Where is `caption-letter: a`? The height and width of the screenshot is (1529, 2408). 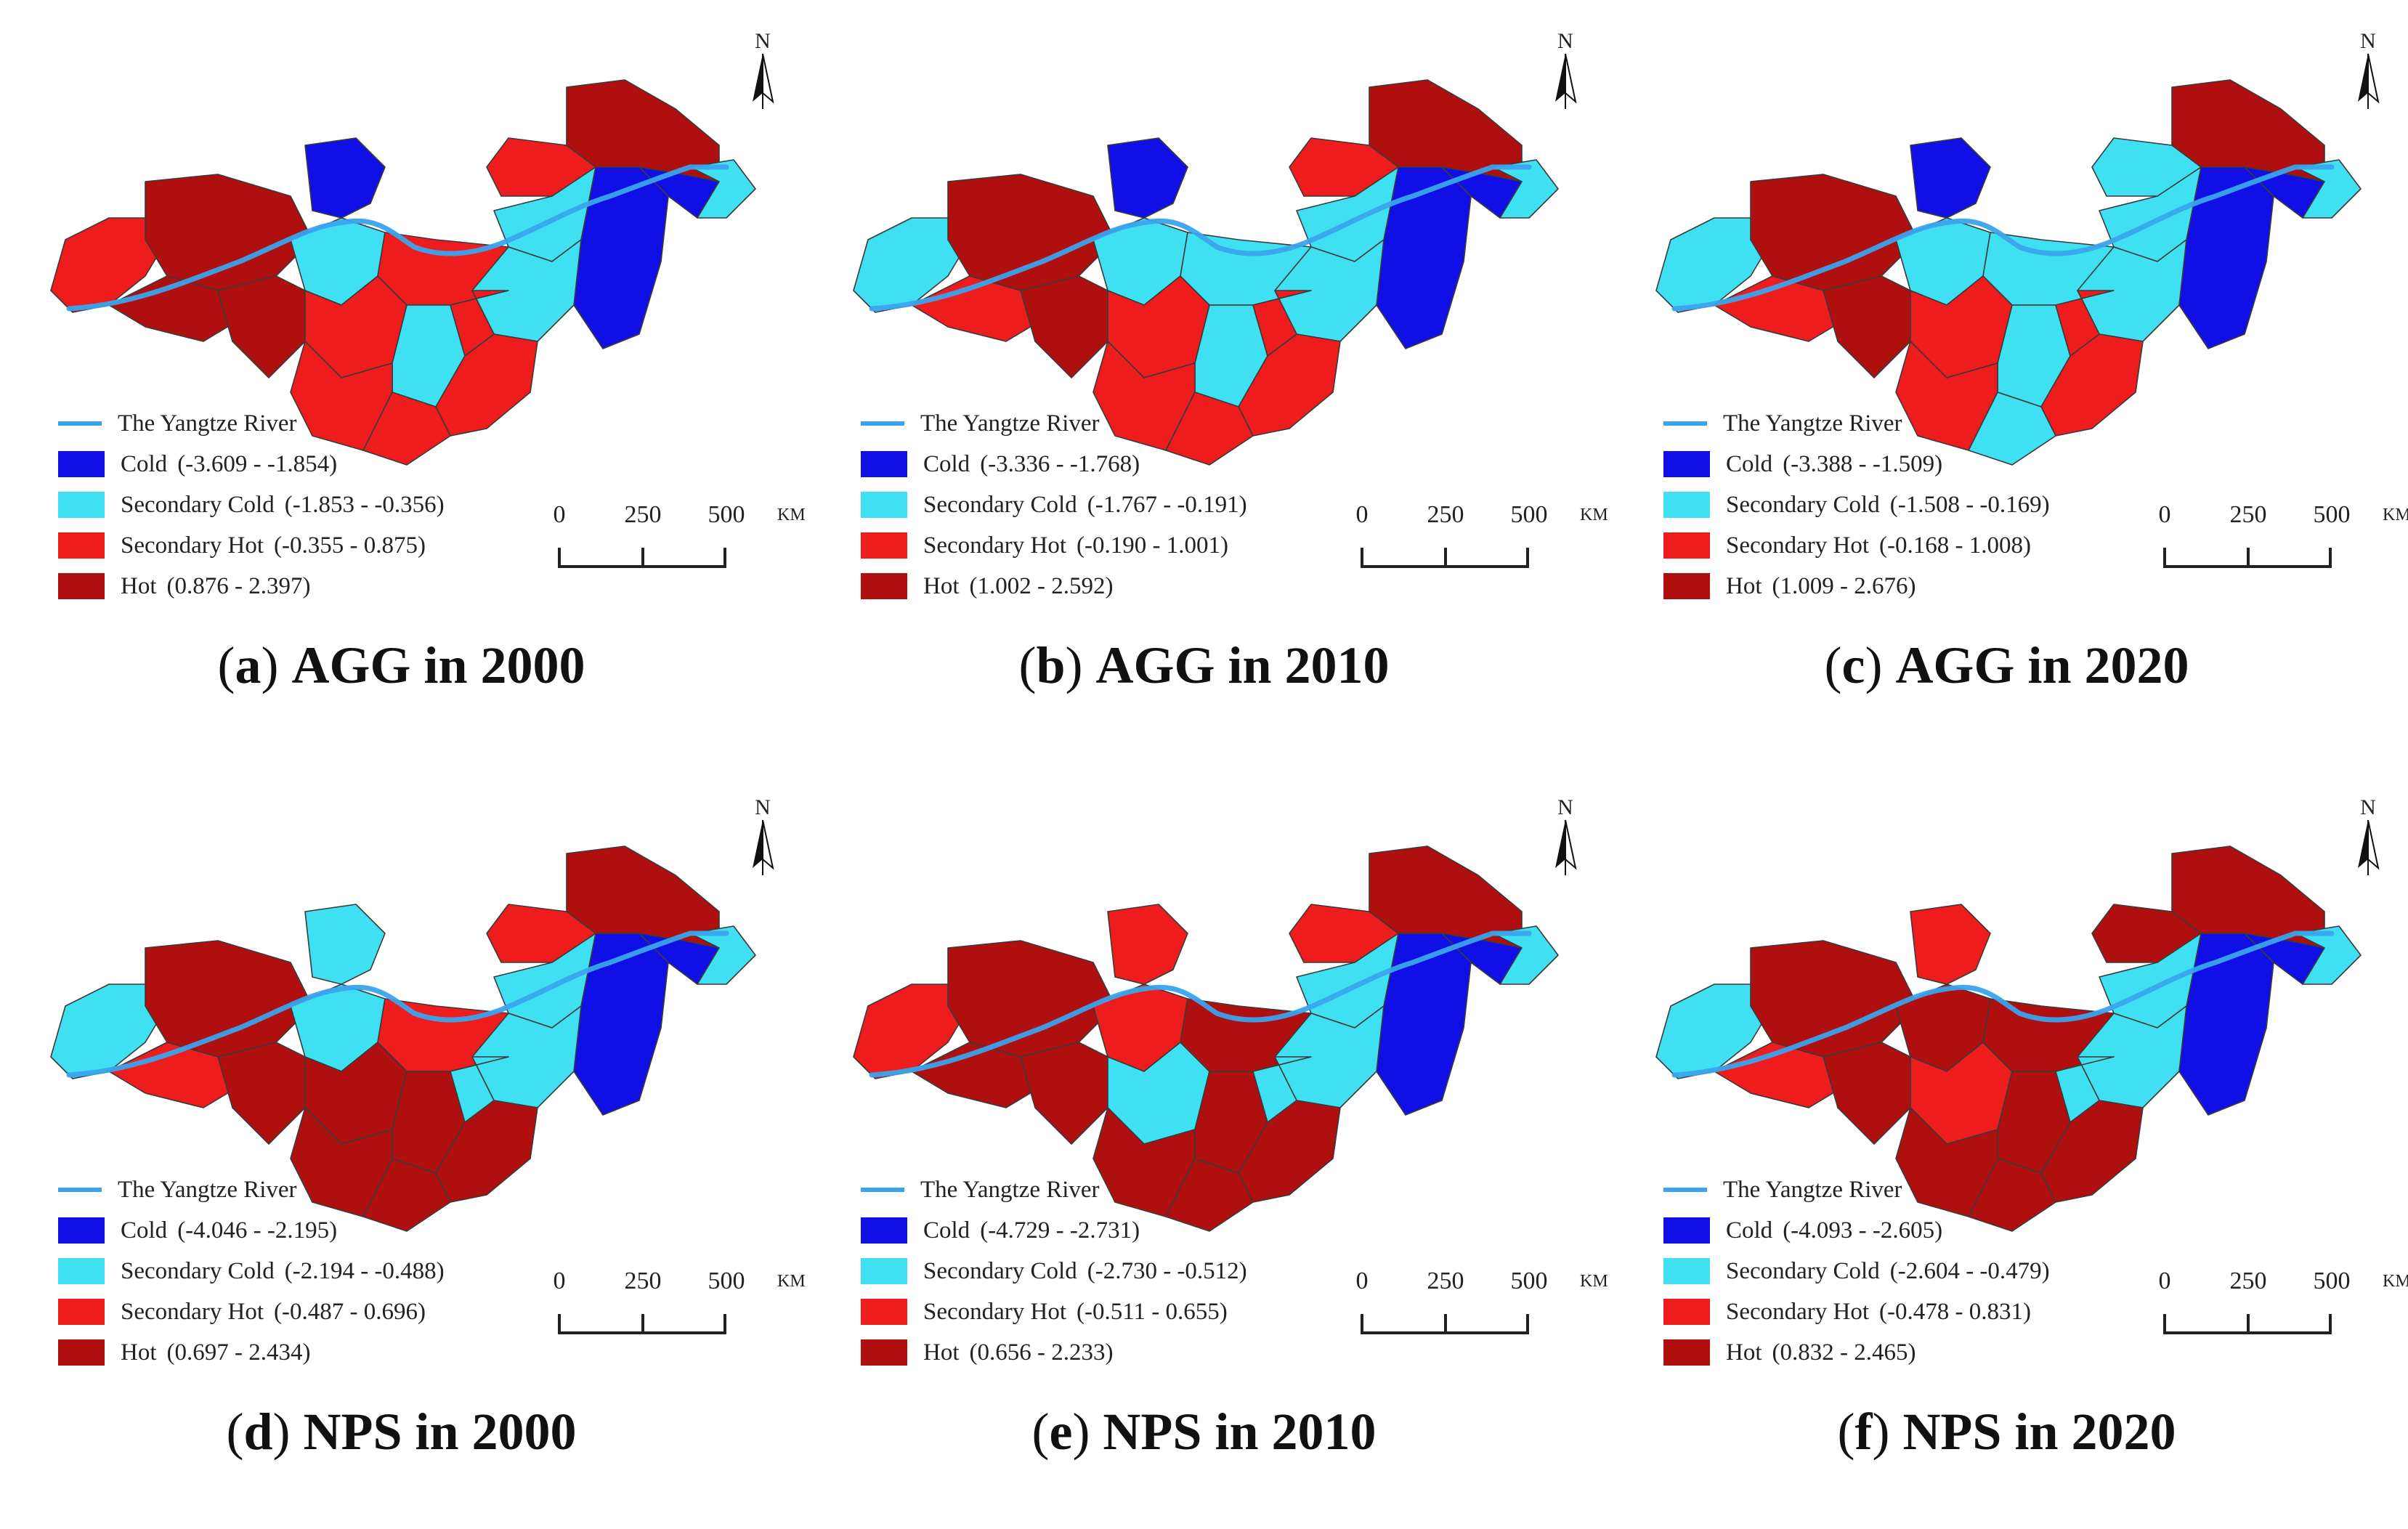
caption-letter: a is located at coordinates (248, 665).